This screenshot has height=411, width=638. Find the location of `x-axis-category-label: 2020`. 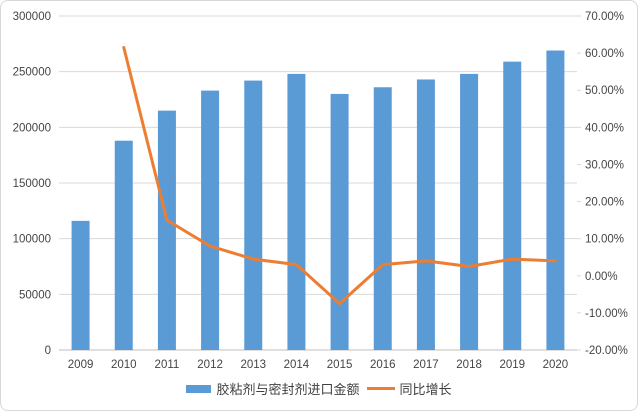

x-axis-category-label: 2020 is located at coordinates (556, 365).